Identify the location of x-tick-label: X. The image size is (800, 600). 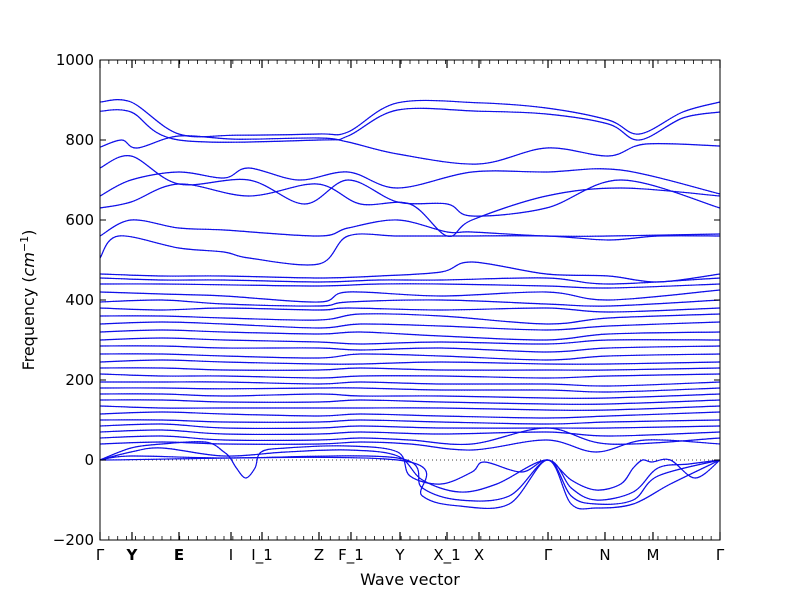
(479, 555).